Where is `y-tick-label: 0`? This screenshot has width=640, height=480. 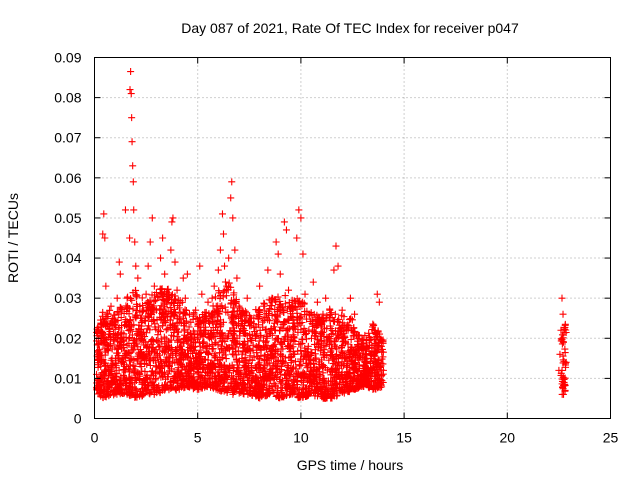
y-tick-label: 0 is located at coordinates (78, 419).